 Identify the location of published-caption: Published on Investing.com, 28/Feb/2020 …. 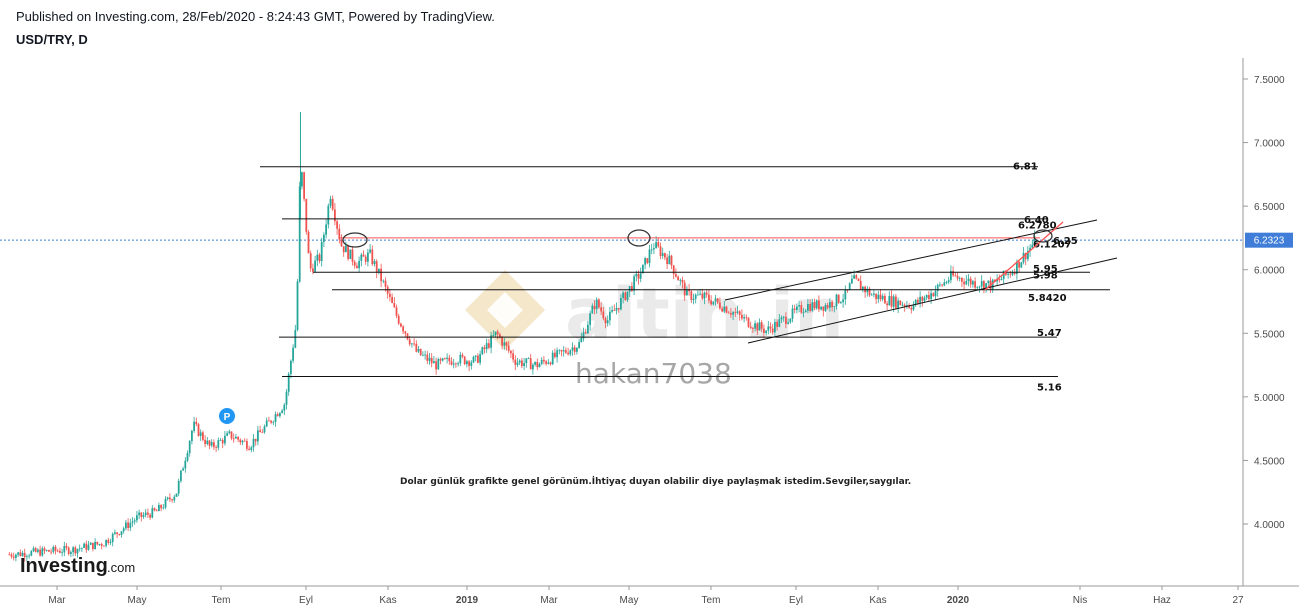
(255, 16).